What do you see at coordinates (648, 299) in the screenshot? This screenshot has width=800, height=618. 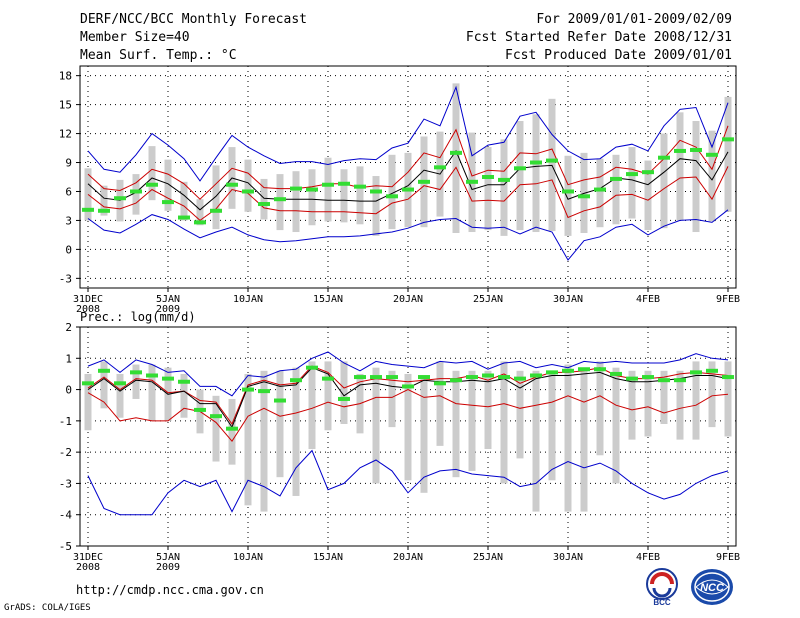 I see `x-tick-label: 4FEB` at bounding box center [648, 299].